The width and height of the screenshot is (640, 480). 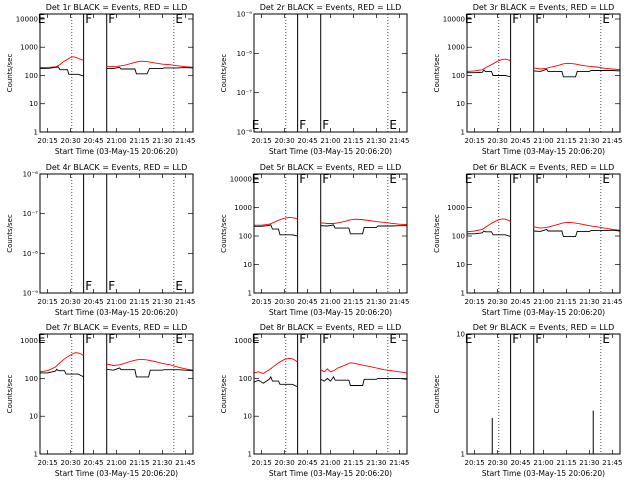 I want to click on y-tick-label: 10⁻⁸, so click(x=245, y=54).